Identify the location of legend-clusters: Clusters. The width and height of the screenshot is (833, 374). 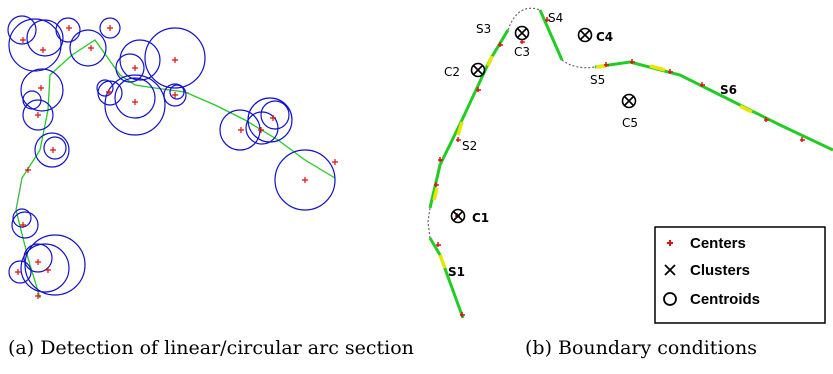
(707, 270).